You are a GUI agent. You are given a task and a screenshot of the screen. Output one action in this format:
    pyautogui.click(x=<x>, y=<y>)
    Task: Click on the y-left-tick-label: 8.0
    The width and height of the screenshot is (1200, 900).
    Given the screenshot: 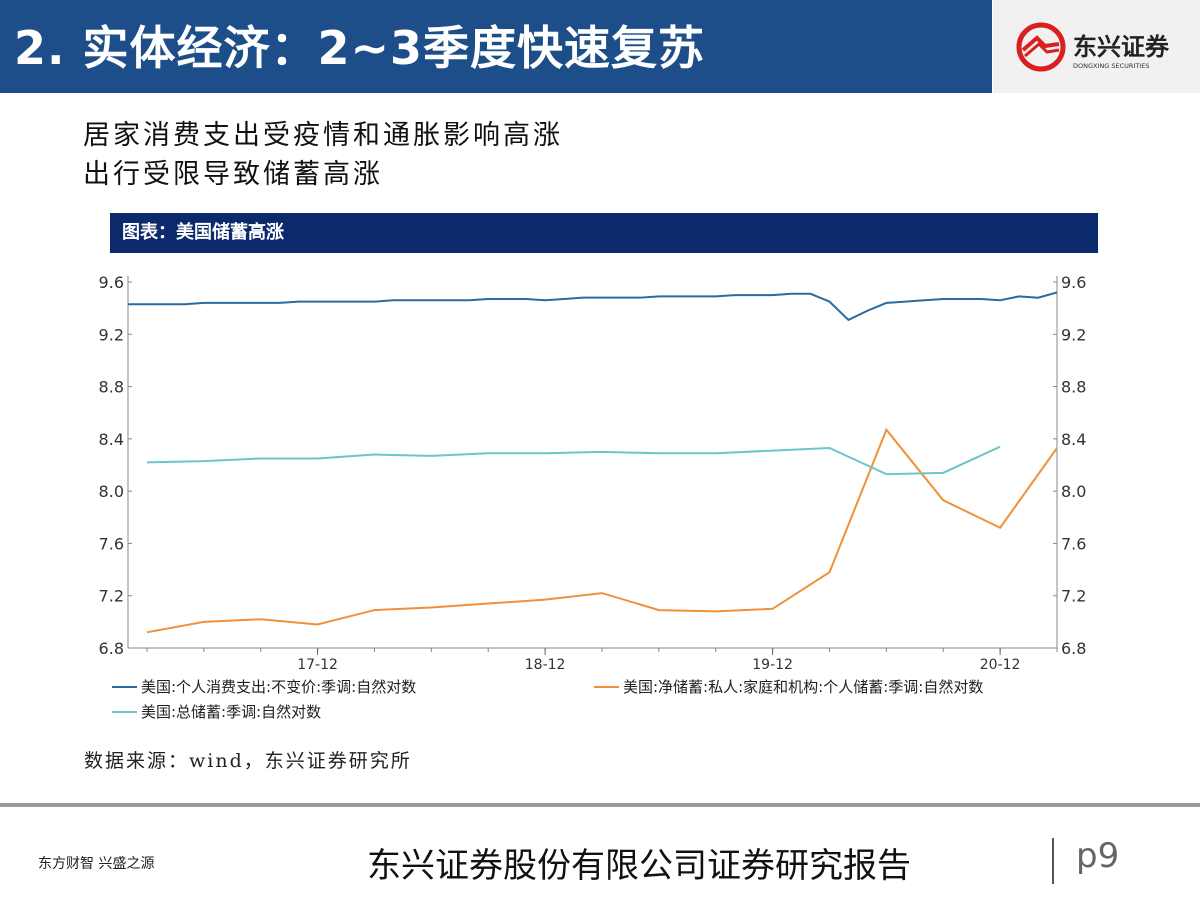 What is the action you would take?
    pyautogui.click(x=111, y=491)
    